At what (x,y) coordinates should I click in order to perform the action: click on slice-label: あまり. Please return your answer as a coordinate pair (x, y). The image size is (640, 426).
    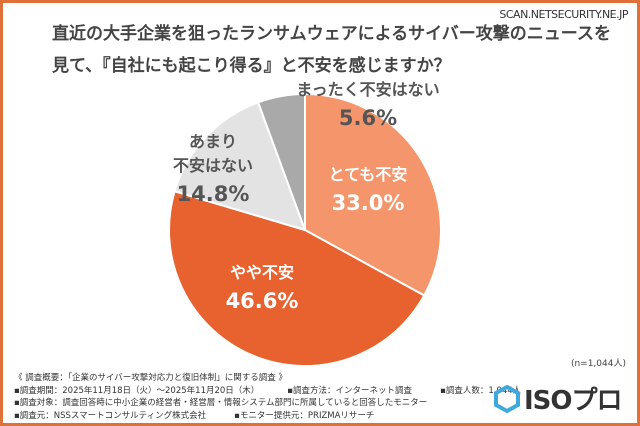
    Looking at the image, I should click on (213, 141).